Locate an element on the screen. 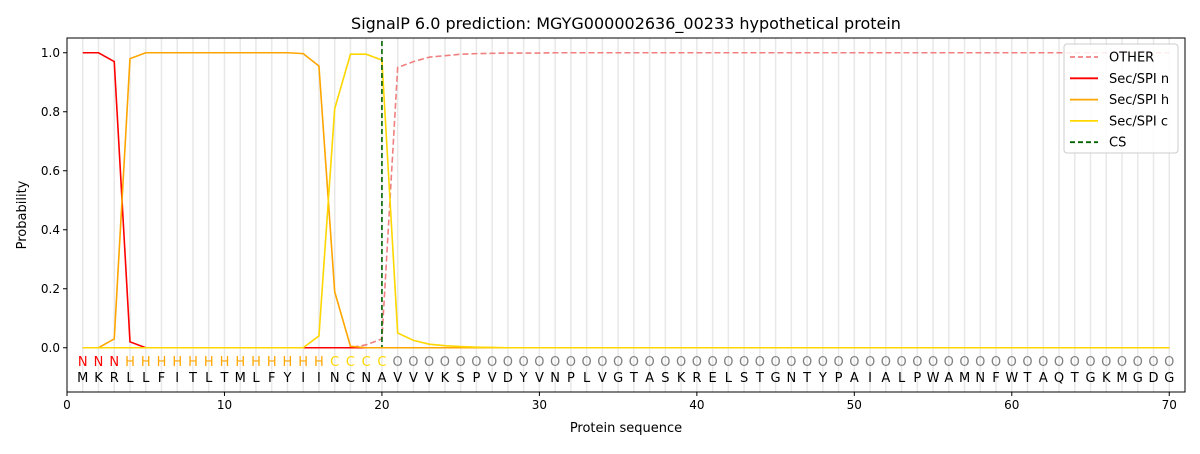  x-tick-label: 50 is located at coordinates (854, 405).